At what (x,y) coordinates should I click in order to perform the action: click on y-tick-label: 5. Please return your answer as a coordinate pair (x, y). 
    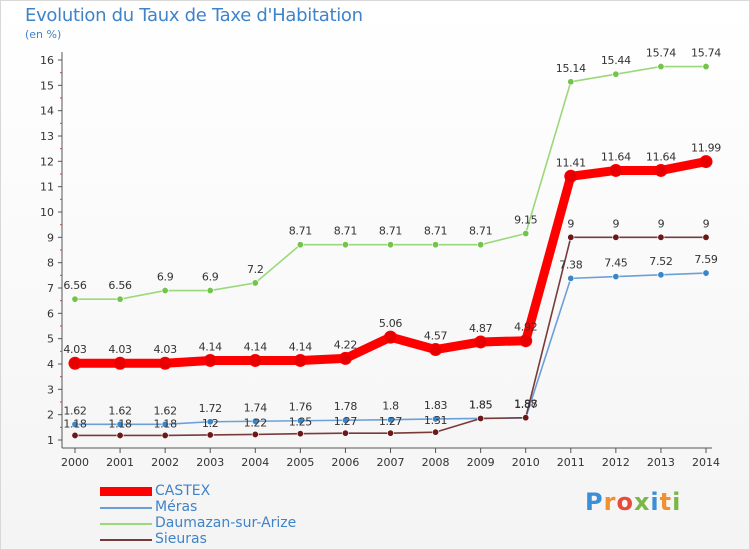
    Looking at the image, I should click on (50, 339).